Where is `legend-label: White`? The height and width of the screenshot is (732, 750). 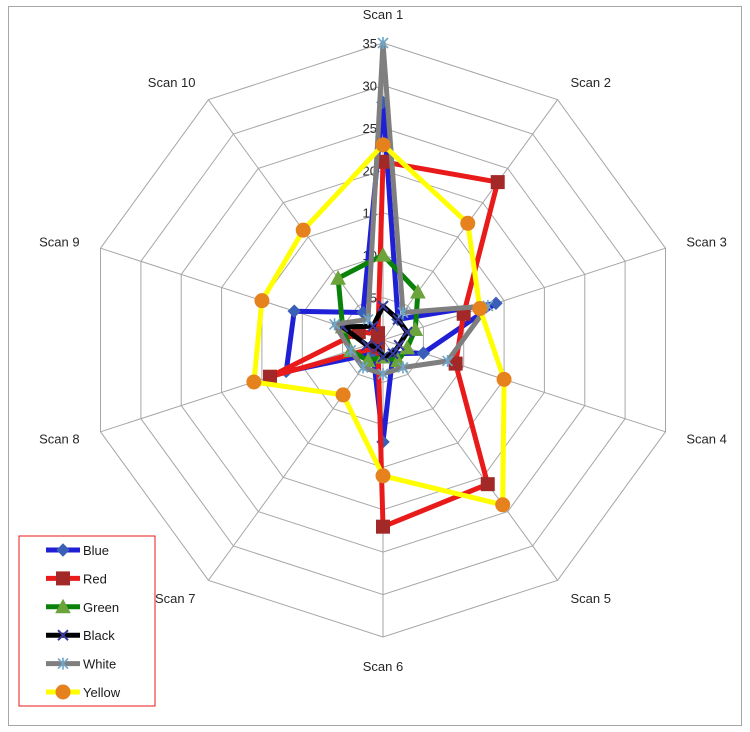 legend-label: White is located at coordinates (99, 664).